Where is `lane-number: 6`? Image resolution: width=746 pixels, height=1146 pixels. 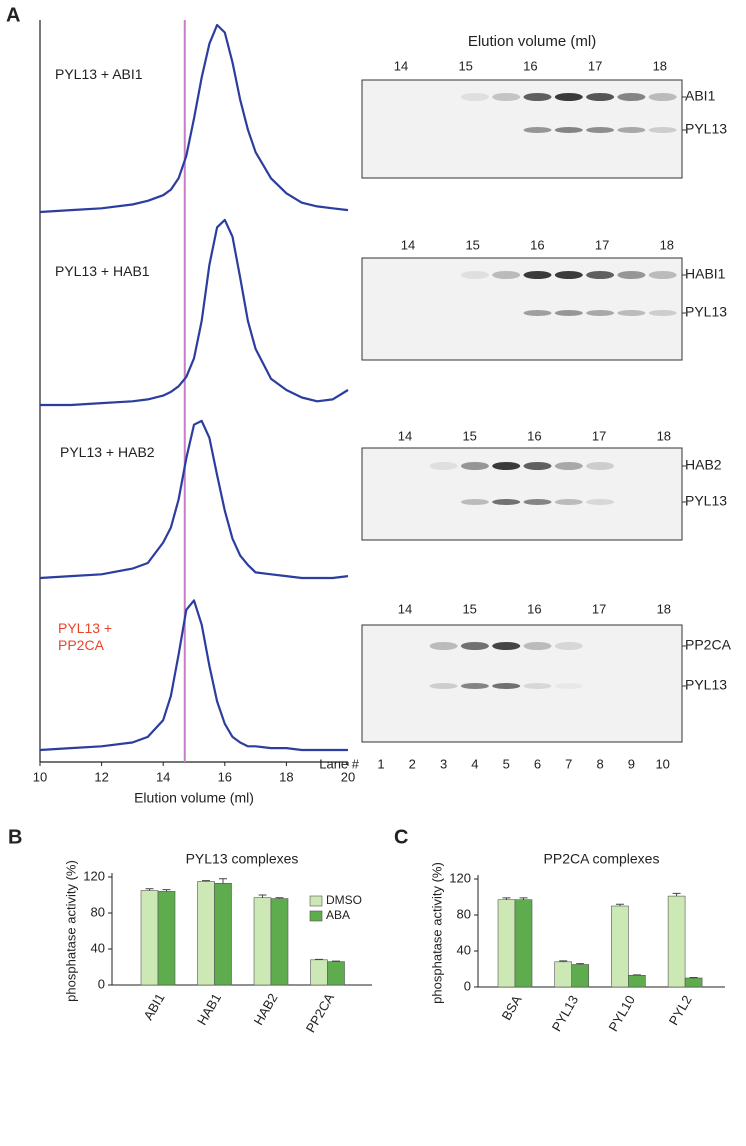 lane-number: 6 is located at coordinates (537, 763).